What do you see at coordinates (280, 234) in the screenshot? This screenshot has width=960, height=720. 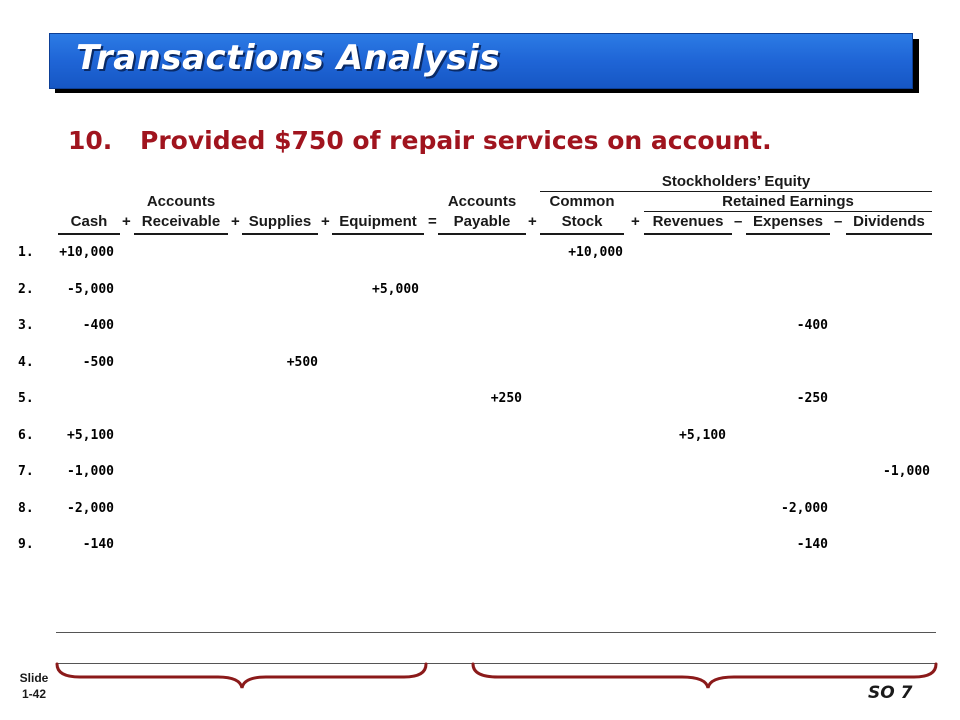 I see `col-supplies-rule` at bounding box center [280, 234].